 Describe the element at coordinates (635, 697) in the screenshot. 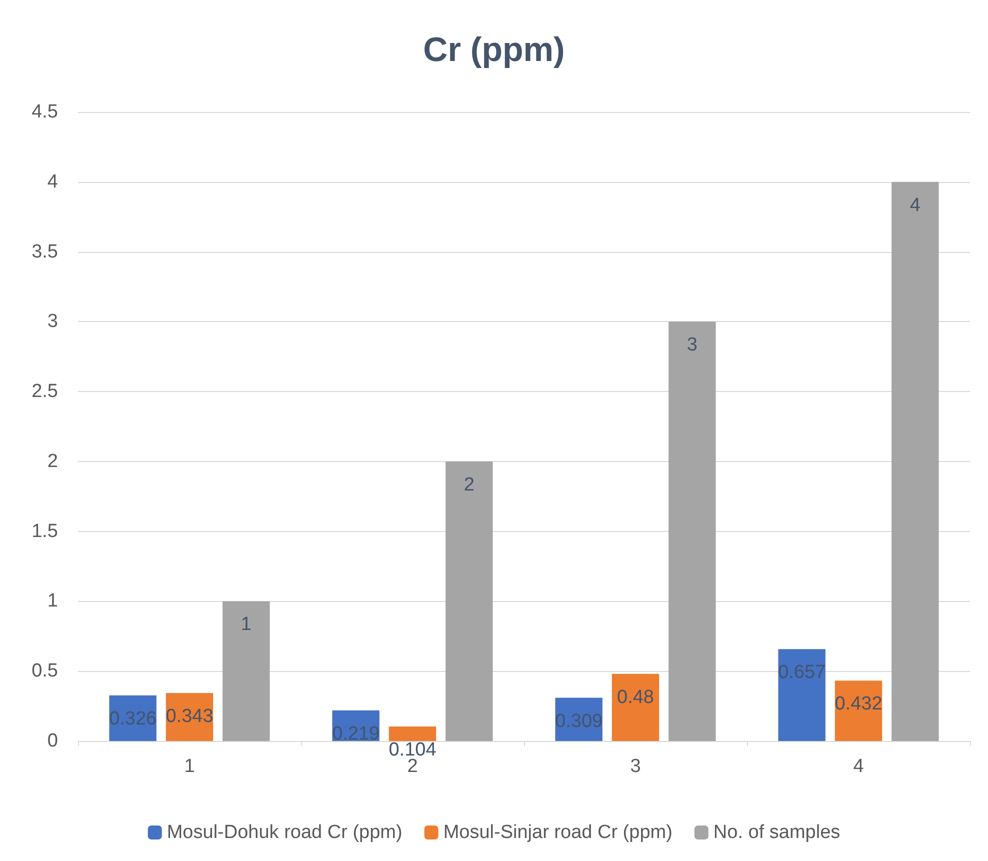

I see `data-label: 0.48` at that location.